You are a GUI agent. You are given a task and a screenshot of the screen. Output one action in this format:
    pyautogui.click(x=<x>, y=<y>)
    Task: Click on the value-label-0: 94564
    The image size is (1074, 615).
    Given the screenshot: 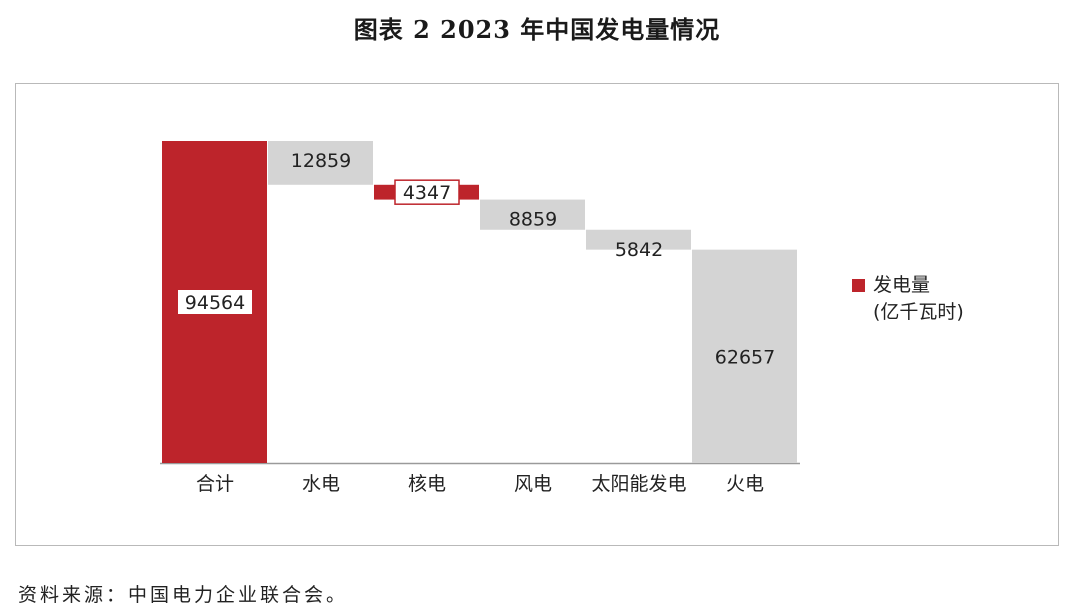 What is the action you would take?
    pyautogui.click(x=215, y=303)
    